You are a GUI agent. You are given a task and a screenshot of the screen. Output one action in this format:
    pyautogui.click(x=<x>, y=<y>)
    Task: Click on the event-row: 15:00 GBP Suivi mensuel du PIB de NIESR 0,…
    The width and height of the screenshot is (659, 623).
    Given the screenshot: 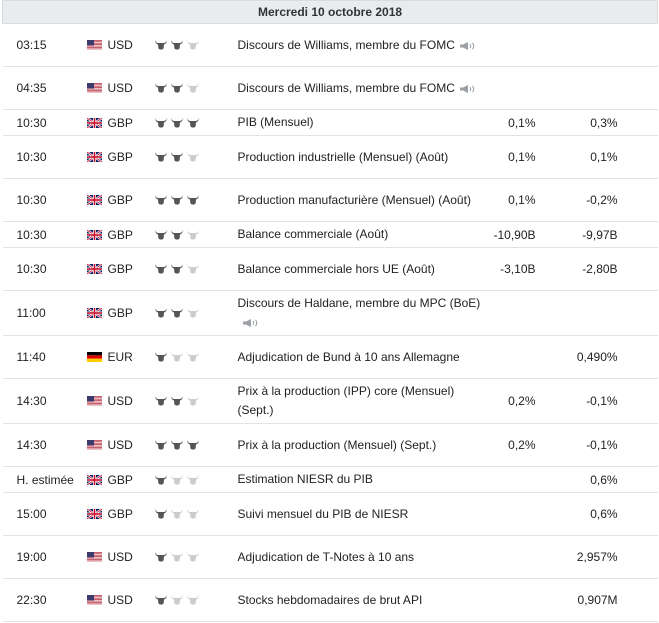 What is the action you would take?
    pyautogui.click(x=330, y=514)
    